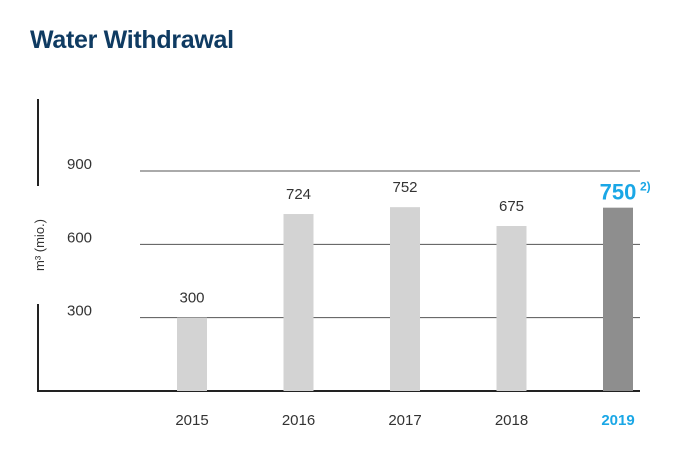  Describe the element at coordinates (191, 298) in the screenshot. I see `data-label-2015: 300` at that location.